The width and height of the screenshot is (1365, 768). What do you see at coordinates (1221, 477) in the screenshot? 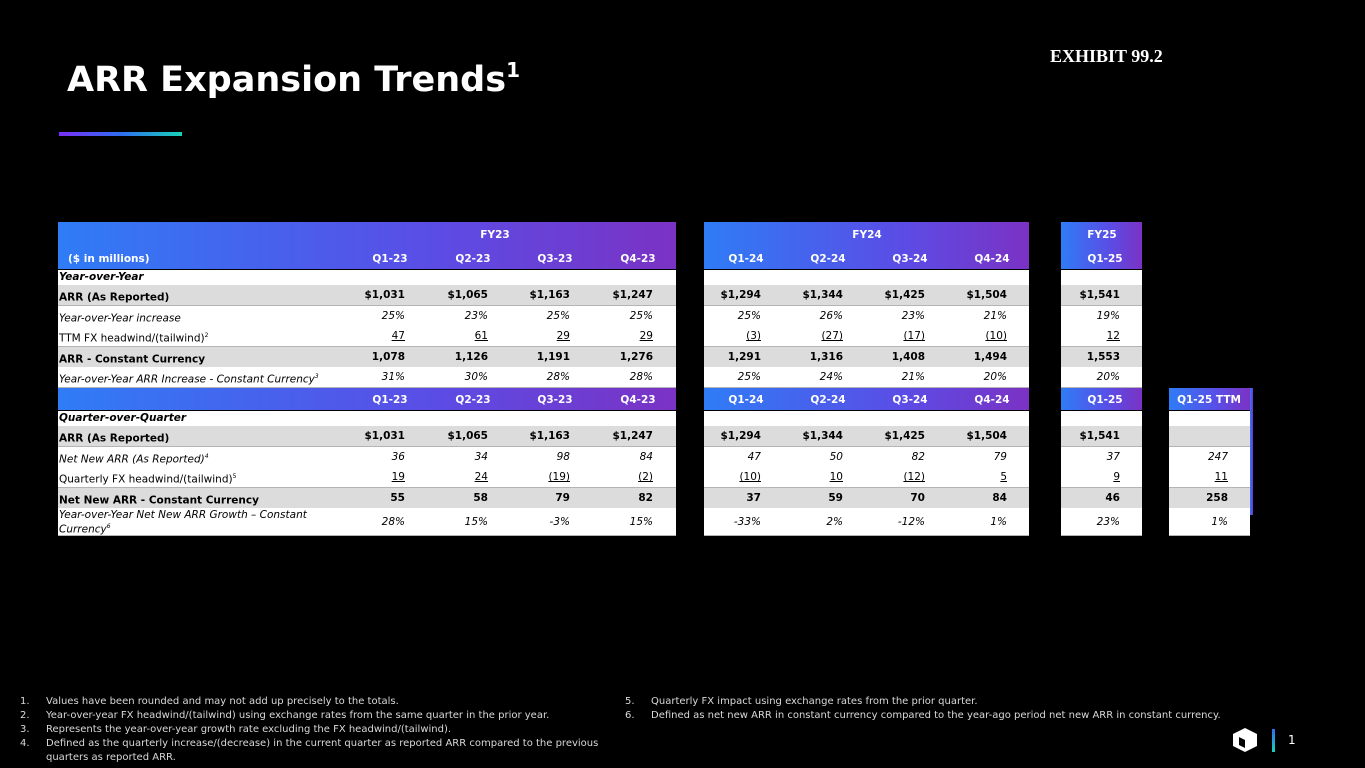
I see `table-cell: 11` at bounding box center [1221, 477].